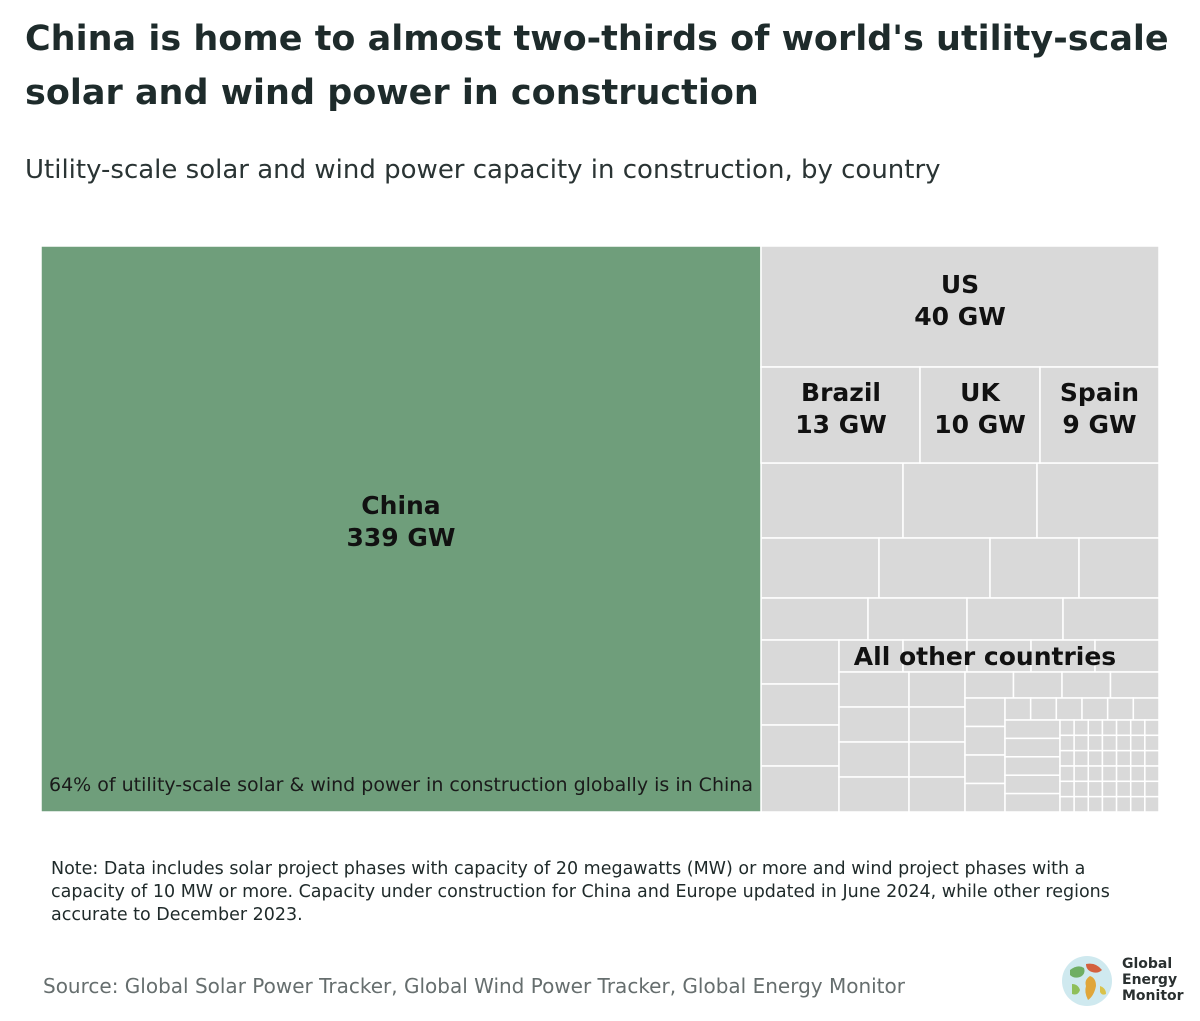 The width and height of the screenshot is (1200, 1021). I want to click on other-countries-cells, so click(959, 637).